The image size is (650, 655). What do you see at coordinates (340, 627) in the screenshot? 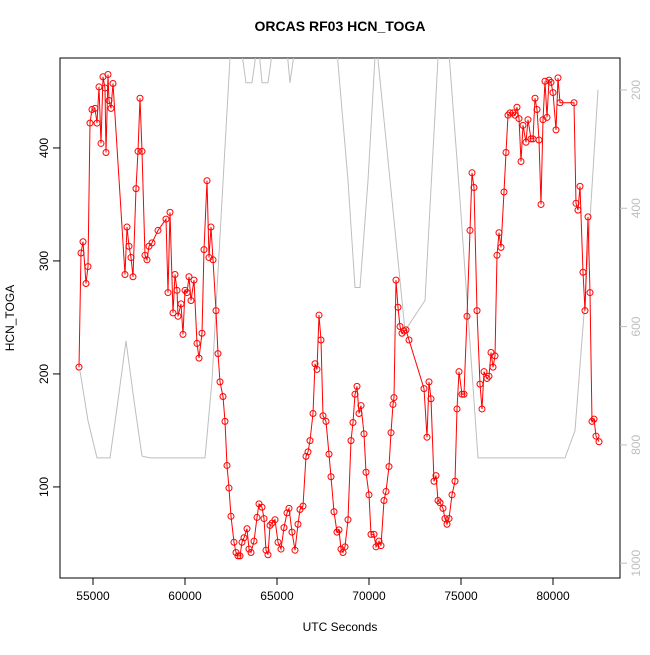
I see `x-axis-label: UTC Seconds` at bounding box center [340, 627].